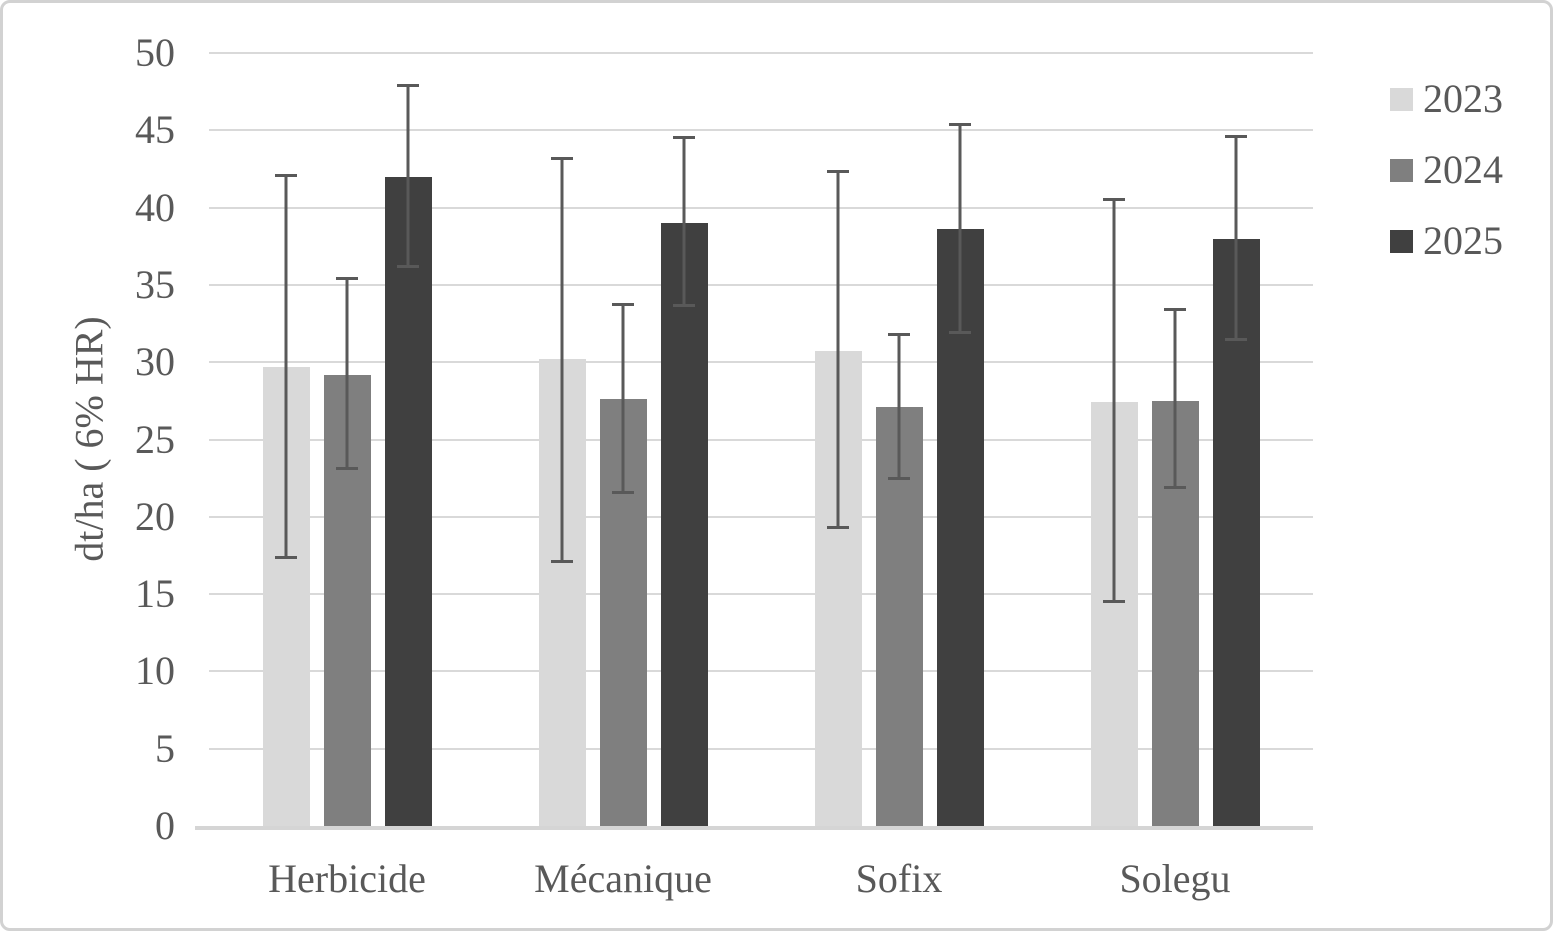 This screenshot has width=1553, height=931. I want to click on error-bar-2025-sofix, so click(960, 228).